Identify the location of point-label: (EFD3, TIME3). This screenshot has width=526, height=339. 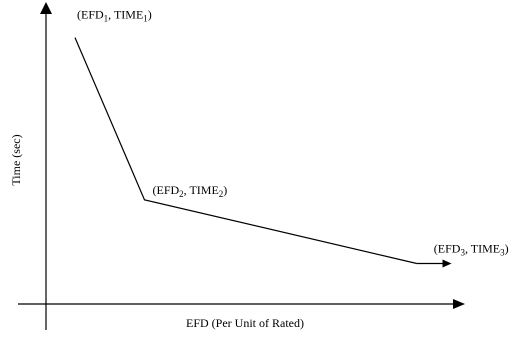
(471, 250).